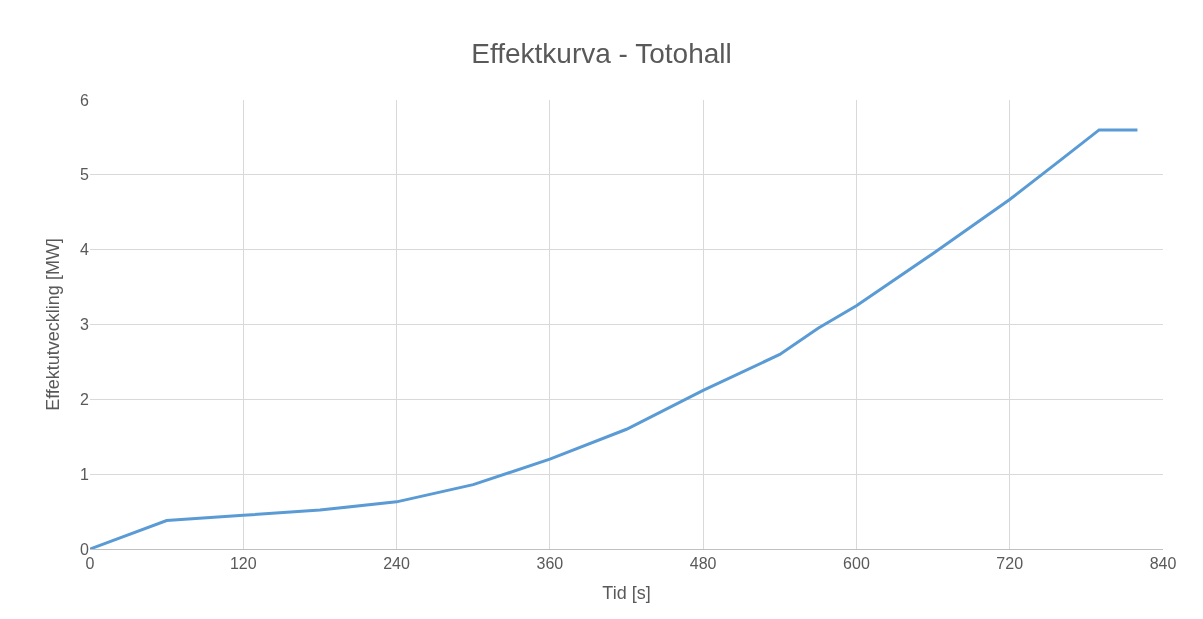 Image resolution: width=1203 pixels, height=619 pixels. I want to click on x-tick-label: 360, so click(550, 564).